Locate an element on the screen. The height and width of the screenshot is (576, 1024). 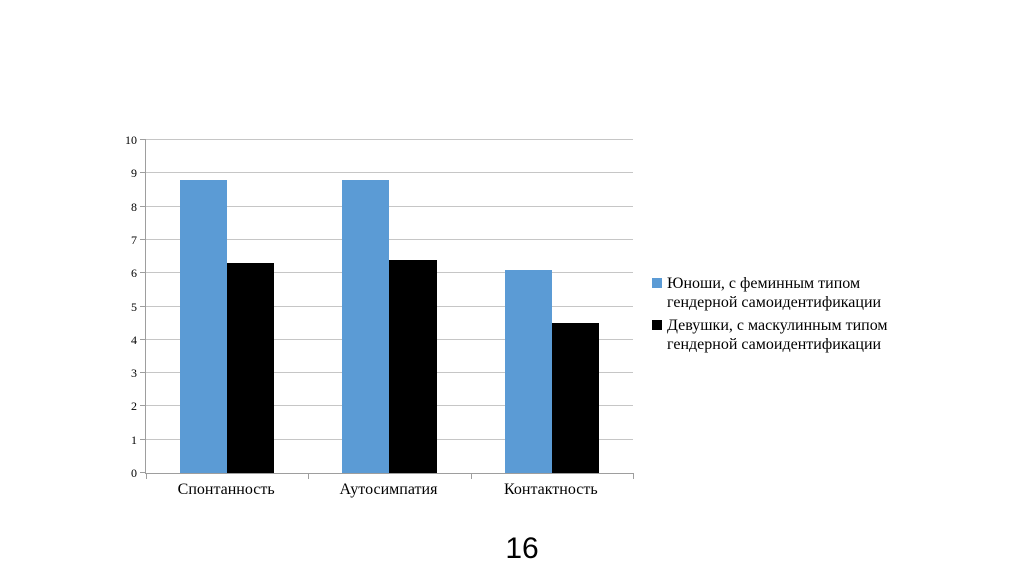
y-axis-tick-label: 7 is located at coordinates (134, 239).